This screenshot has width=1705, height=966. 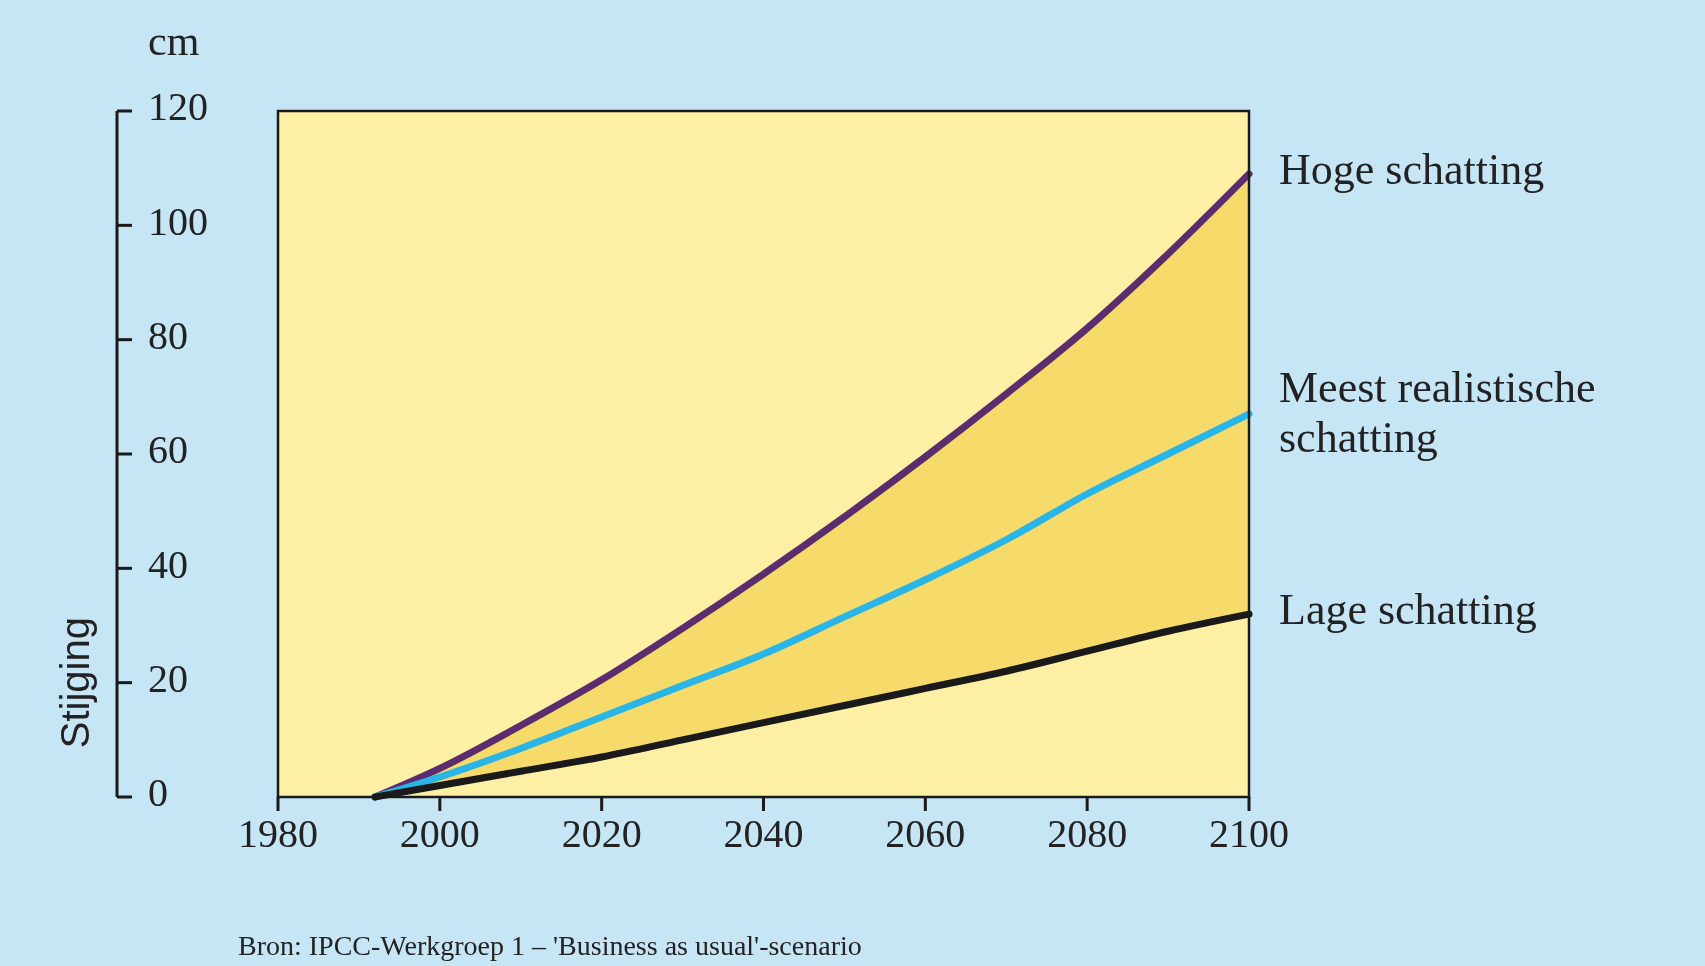 I want to click on y-tick-label: 60, so click(x=168, y=450).